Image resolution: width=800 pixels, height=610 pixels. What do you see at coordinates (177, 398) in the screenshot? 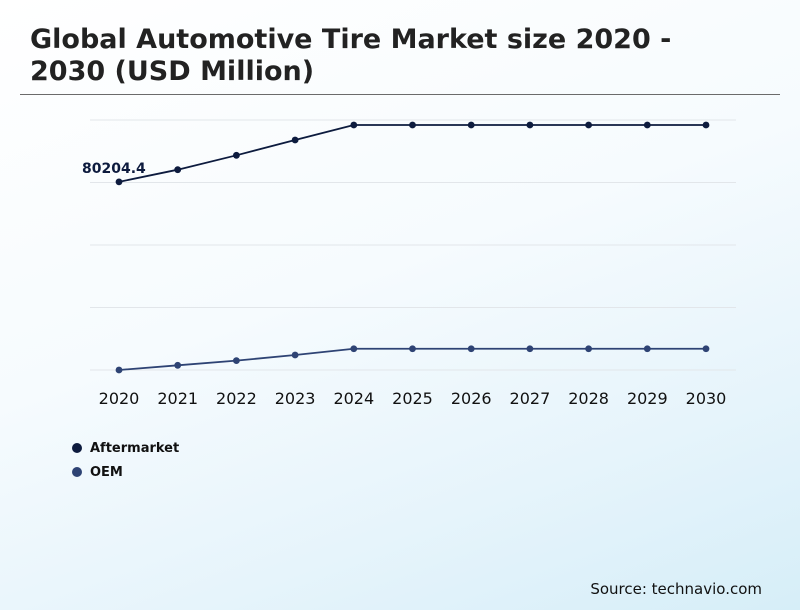
I see `x-tick-label: 2021` at bounding box center [177, 398].